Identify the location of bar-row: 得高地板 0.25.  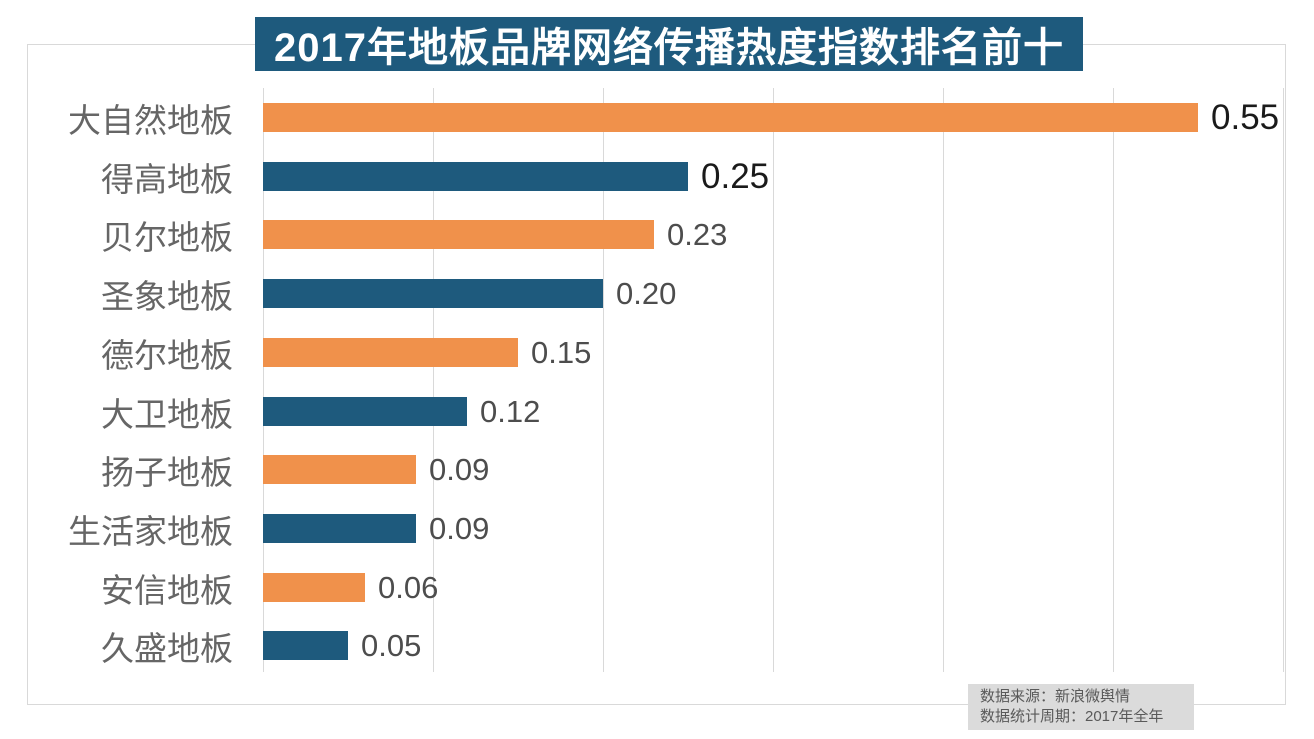
(657, 177).